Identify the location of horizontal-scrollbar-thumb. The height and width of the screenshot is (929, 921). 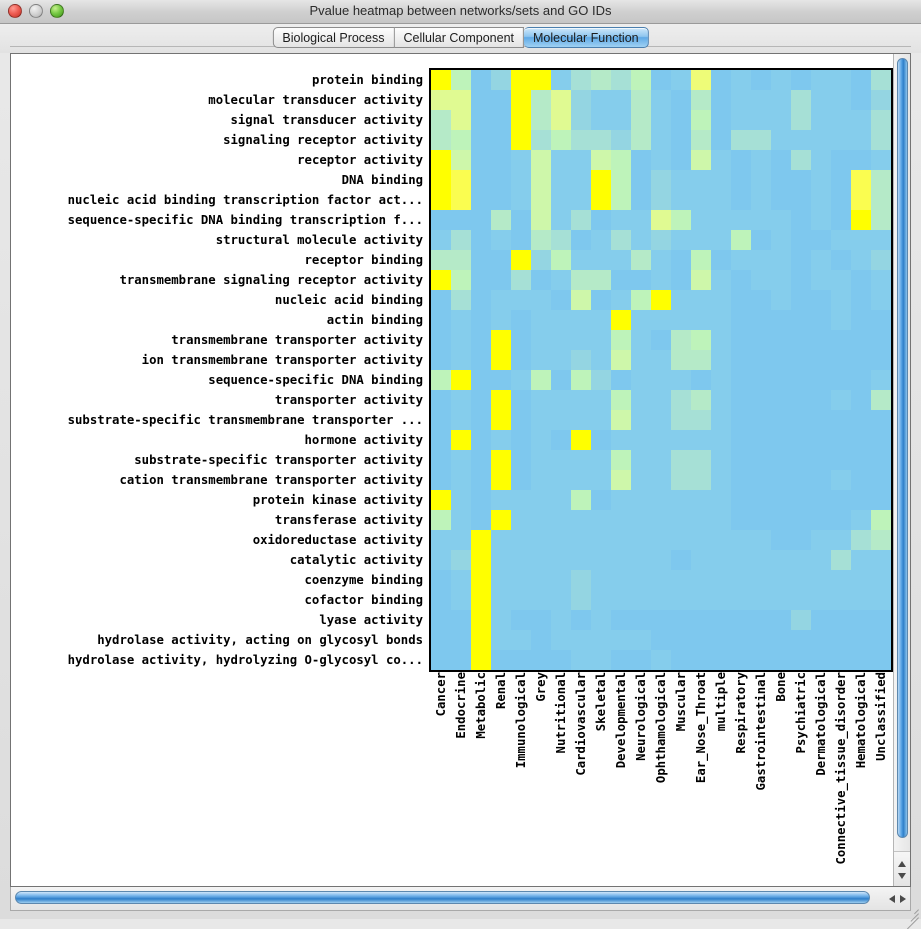
(442, 897).